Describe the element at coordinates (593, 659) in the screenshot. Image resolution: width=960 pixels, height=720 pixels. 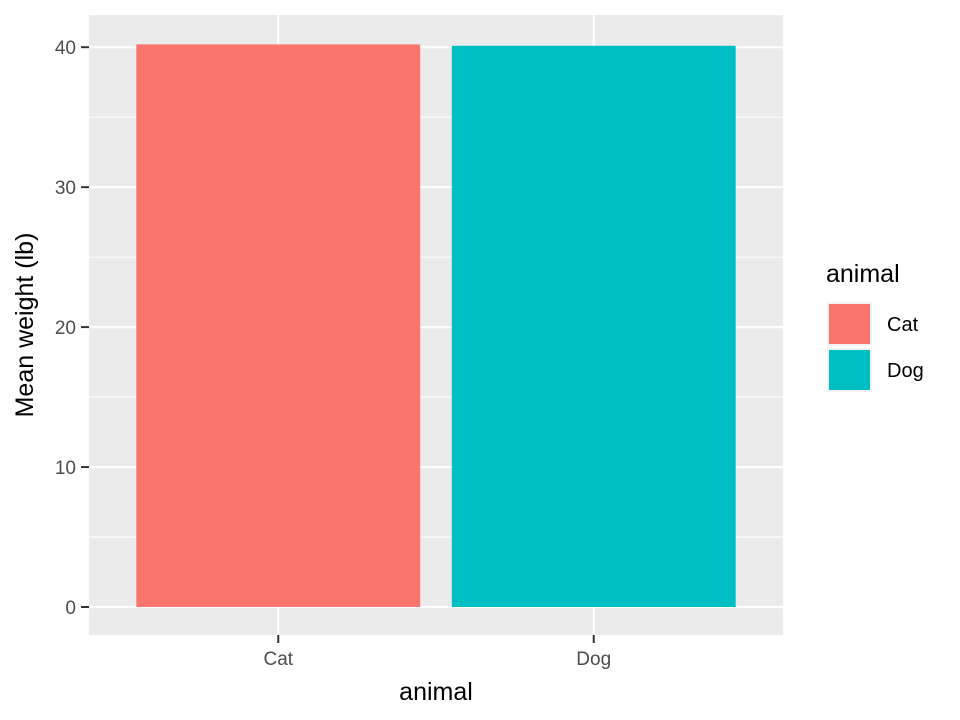
I see `x-tick-label: Dog` at that location.